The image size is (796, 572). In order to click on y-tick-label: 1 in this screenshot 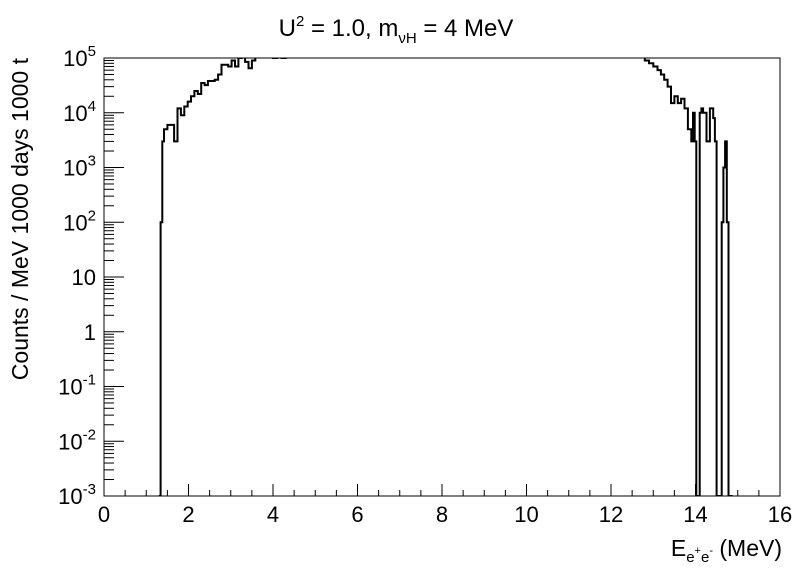, I will do `click(90, 332)`.